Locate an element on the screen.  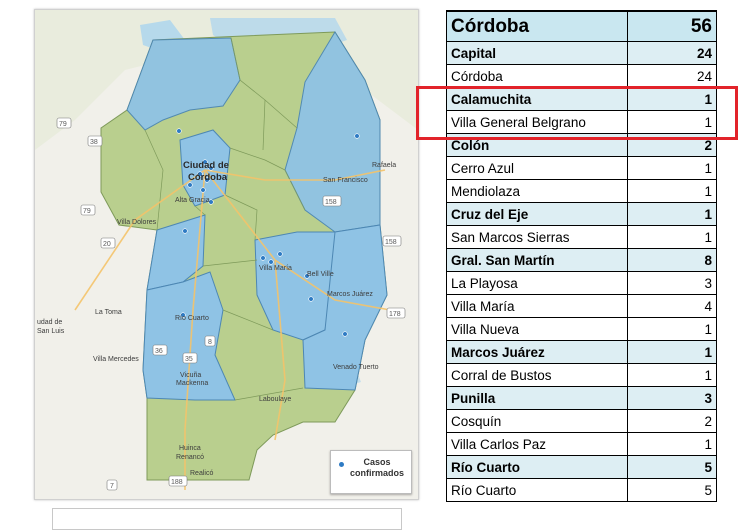
locality-name: La Playosa is located at coordinates (537, 283).